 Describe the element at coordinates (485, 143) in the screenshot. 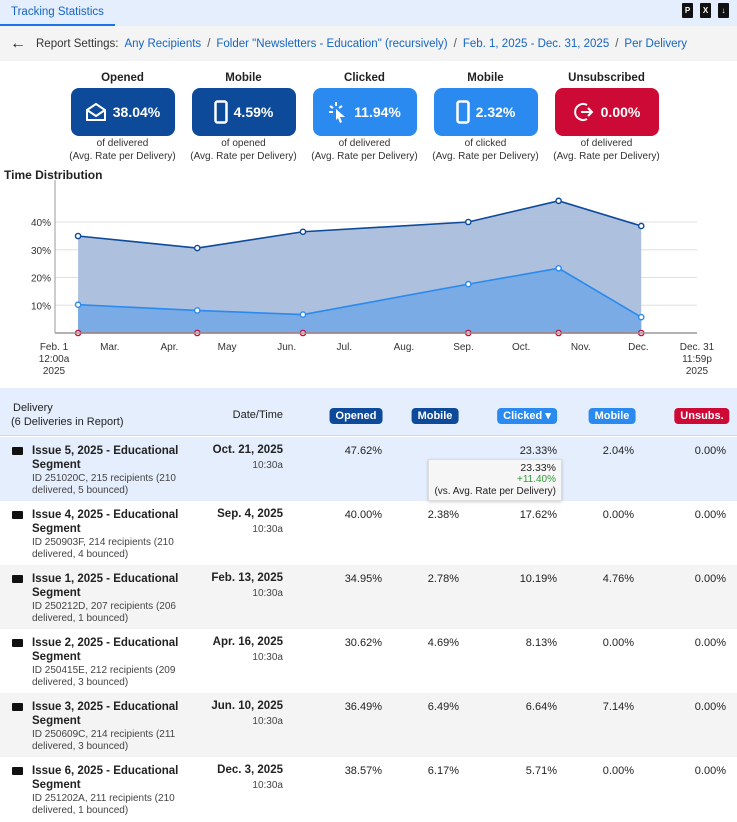

I see `kpi-sub: of clicked` at that location.